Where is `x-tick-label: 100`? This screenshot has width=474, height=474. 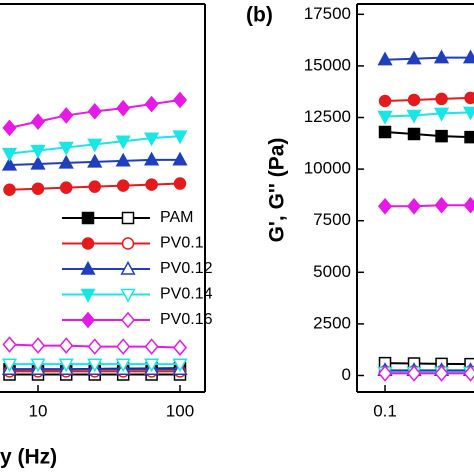
x-tick-label: 100 is located at coordinates (180, 410).